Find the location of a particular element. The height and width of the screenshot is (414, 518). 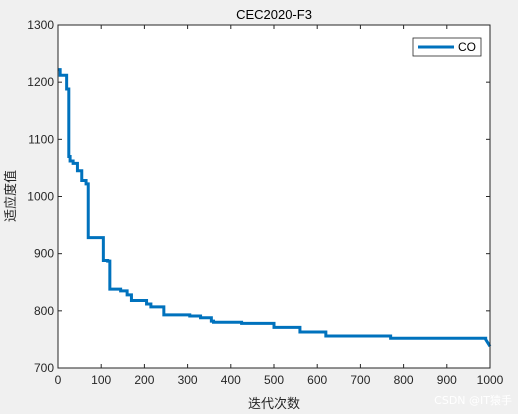

y-tick-label: 1100 is located at coordinates (41, 139).